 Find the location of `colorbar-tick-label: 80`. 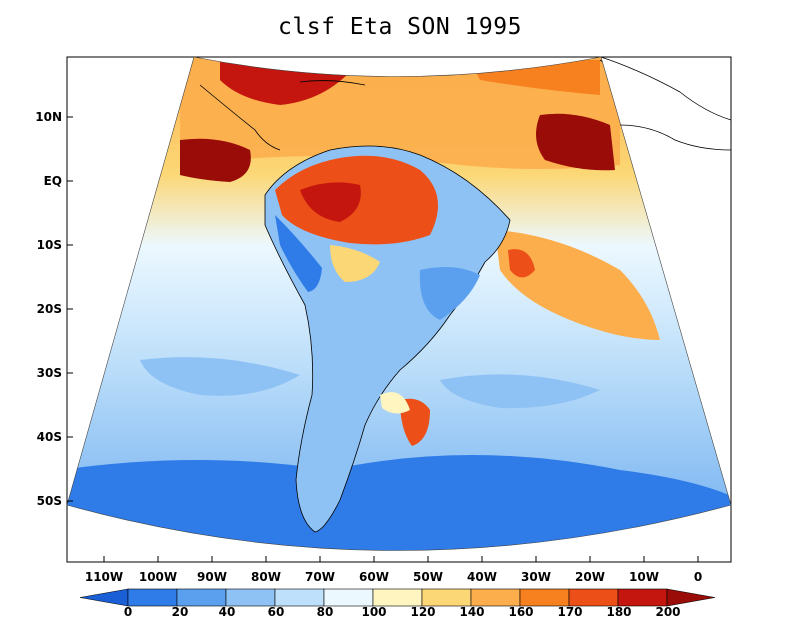

colorbar-tick-label: 80 is located at coordinates (325, 611).